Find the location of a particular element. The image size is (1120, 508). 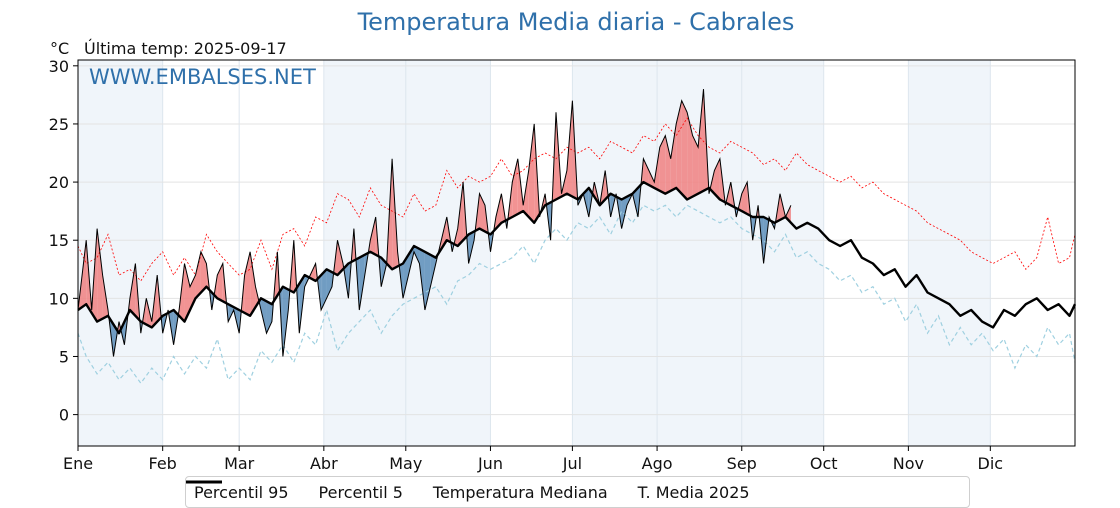

legend-label-median: Temperatura Mediana is located at coordinates (520, 492).